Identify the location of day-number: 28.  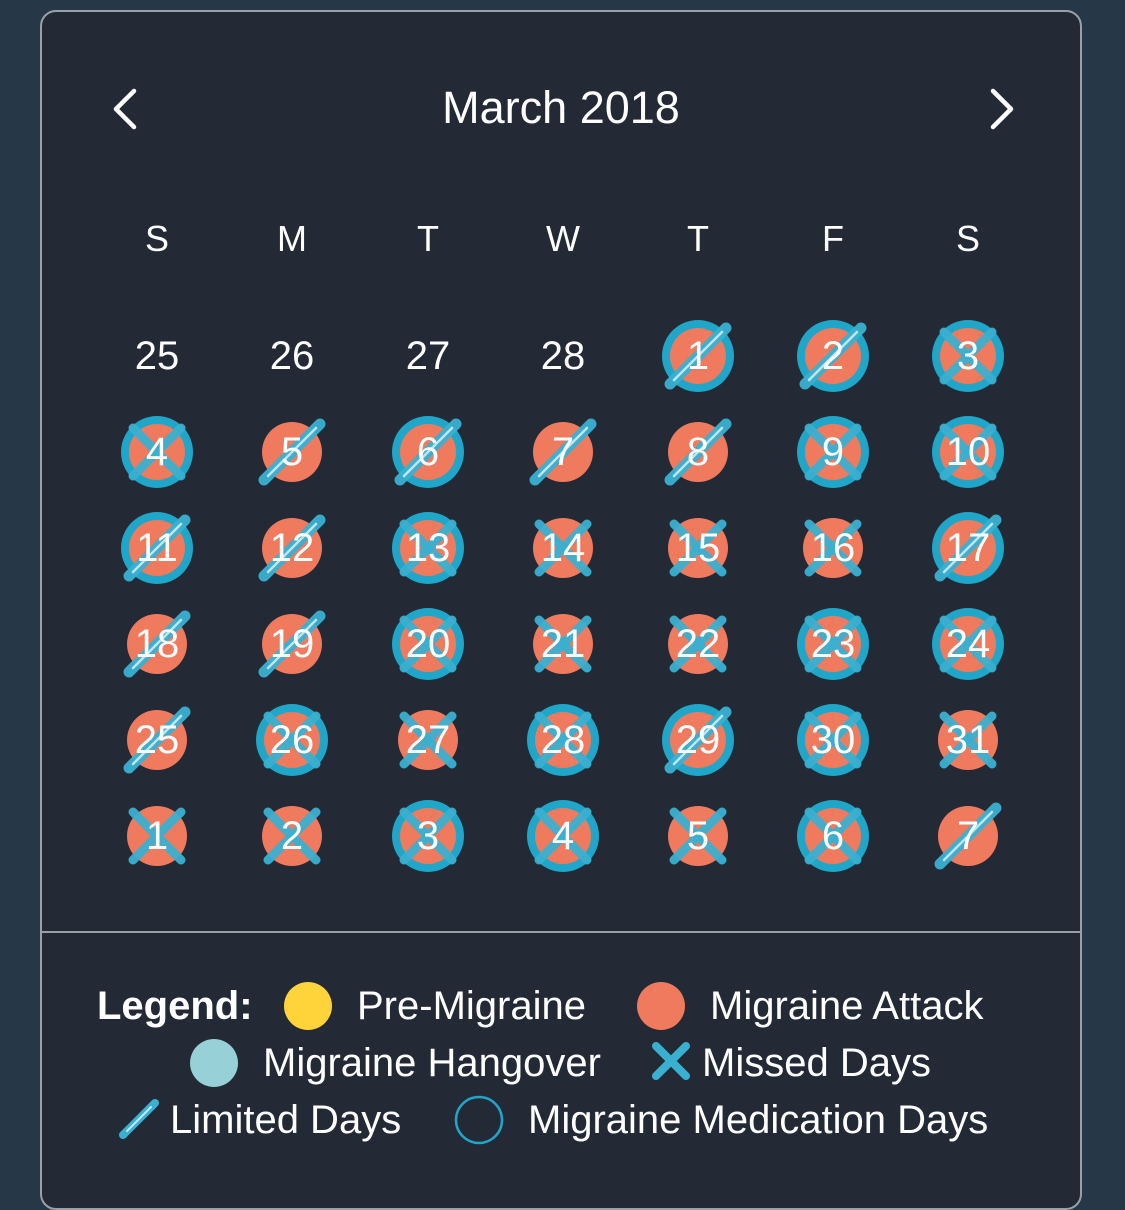
(563, 739).